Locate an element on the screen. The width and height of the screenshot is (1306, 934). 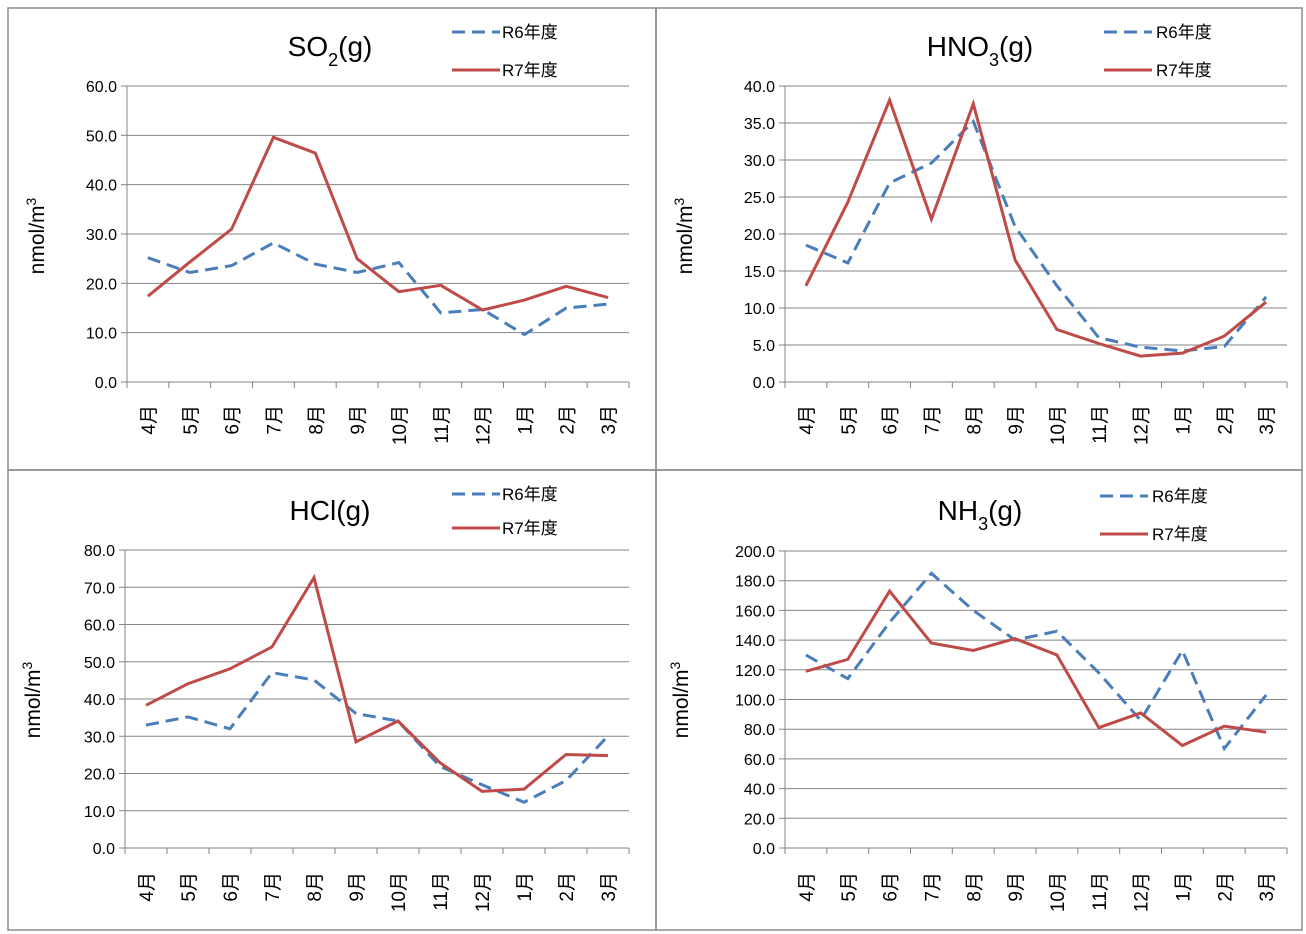
y-tick-label: 70.0 is located at coordinates (99, 588).